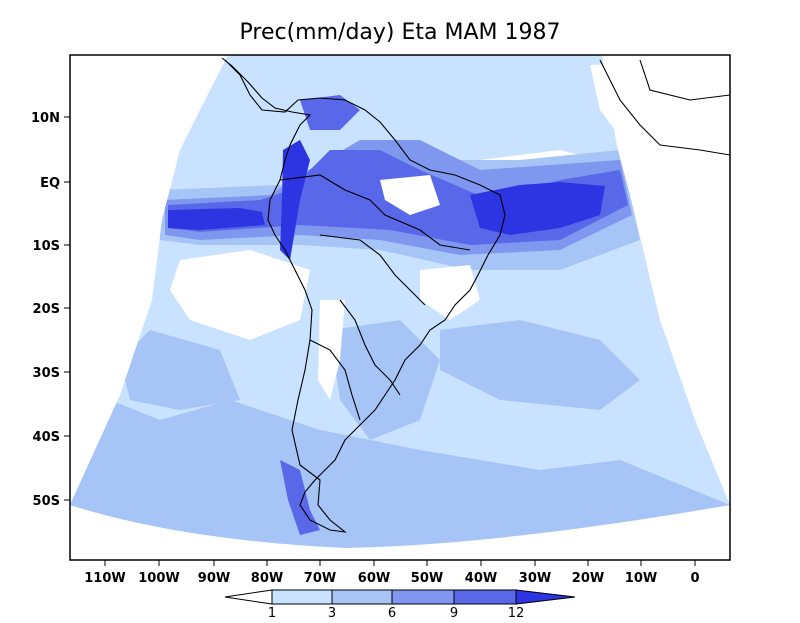 Image resolution: width=800 pixels, height=623 pixels. What do you see at coordinates (240, 295) in the screenshot?
I see `pacific-dry-zone` at bounding box center [240, 295].